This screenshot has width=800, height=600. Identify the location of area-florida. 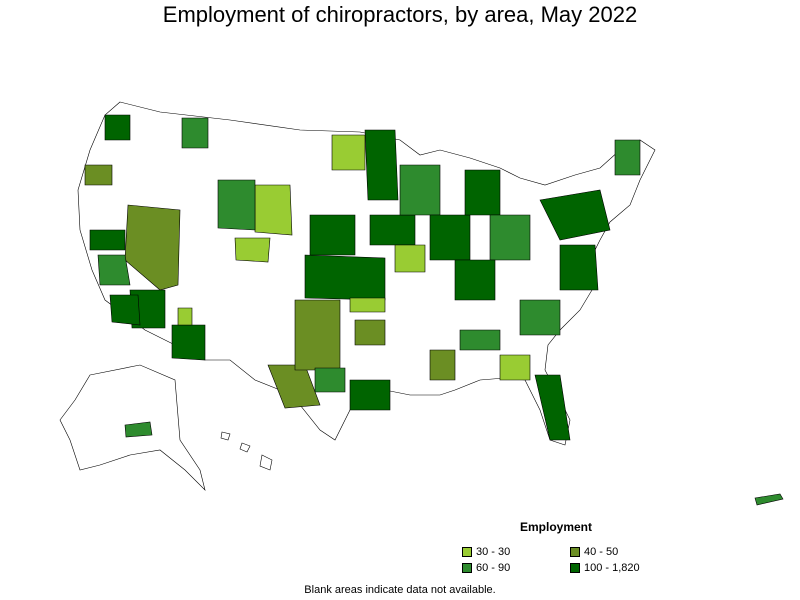
(552, 407).